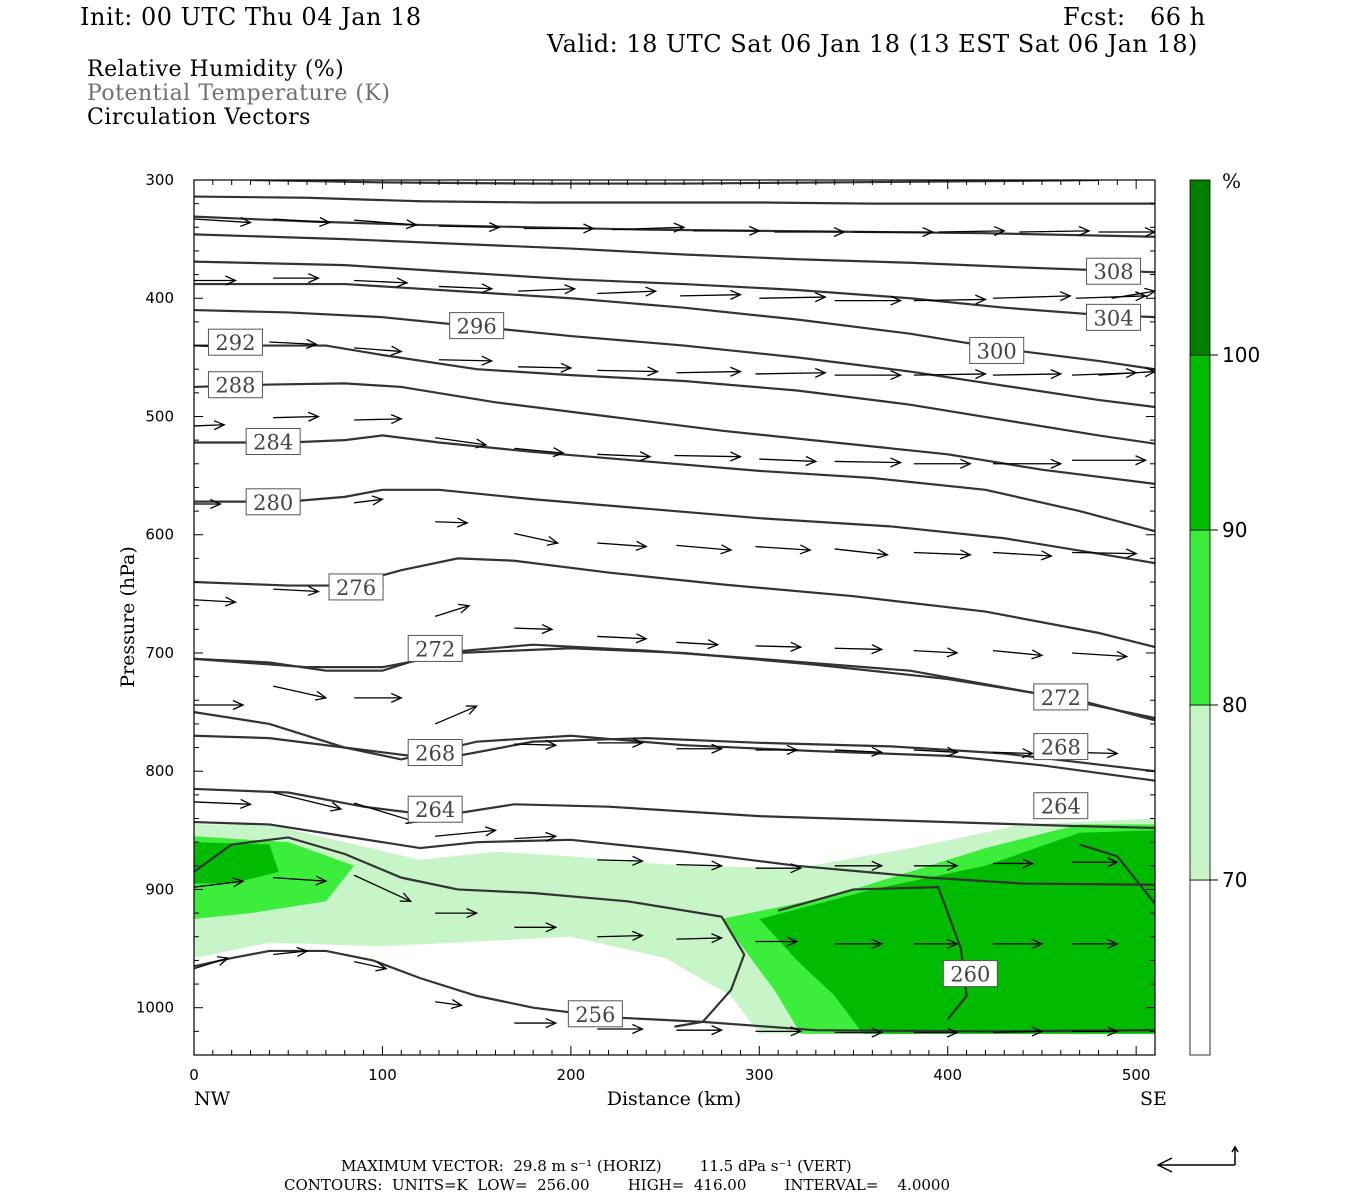 This screenshot has width=1350, height=1200. I want to click on x-right-end-label: SE, so click(1153, 1099).